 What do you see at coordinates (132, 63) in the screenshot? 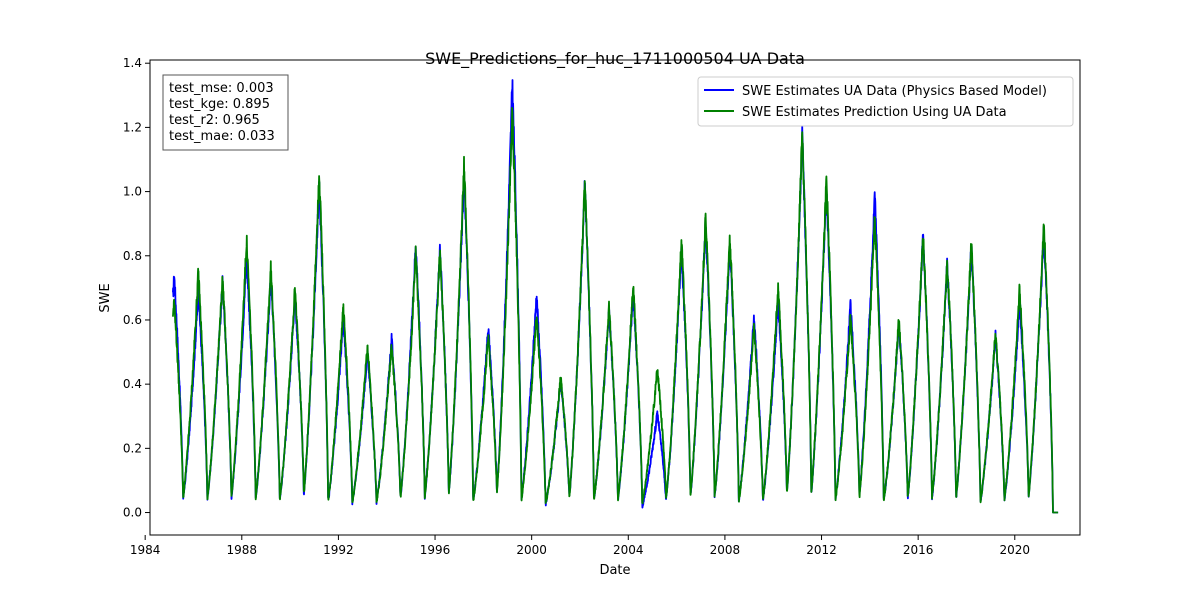
I see `y-tick-label: 1.4` at bounding box center [132, 63].